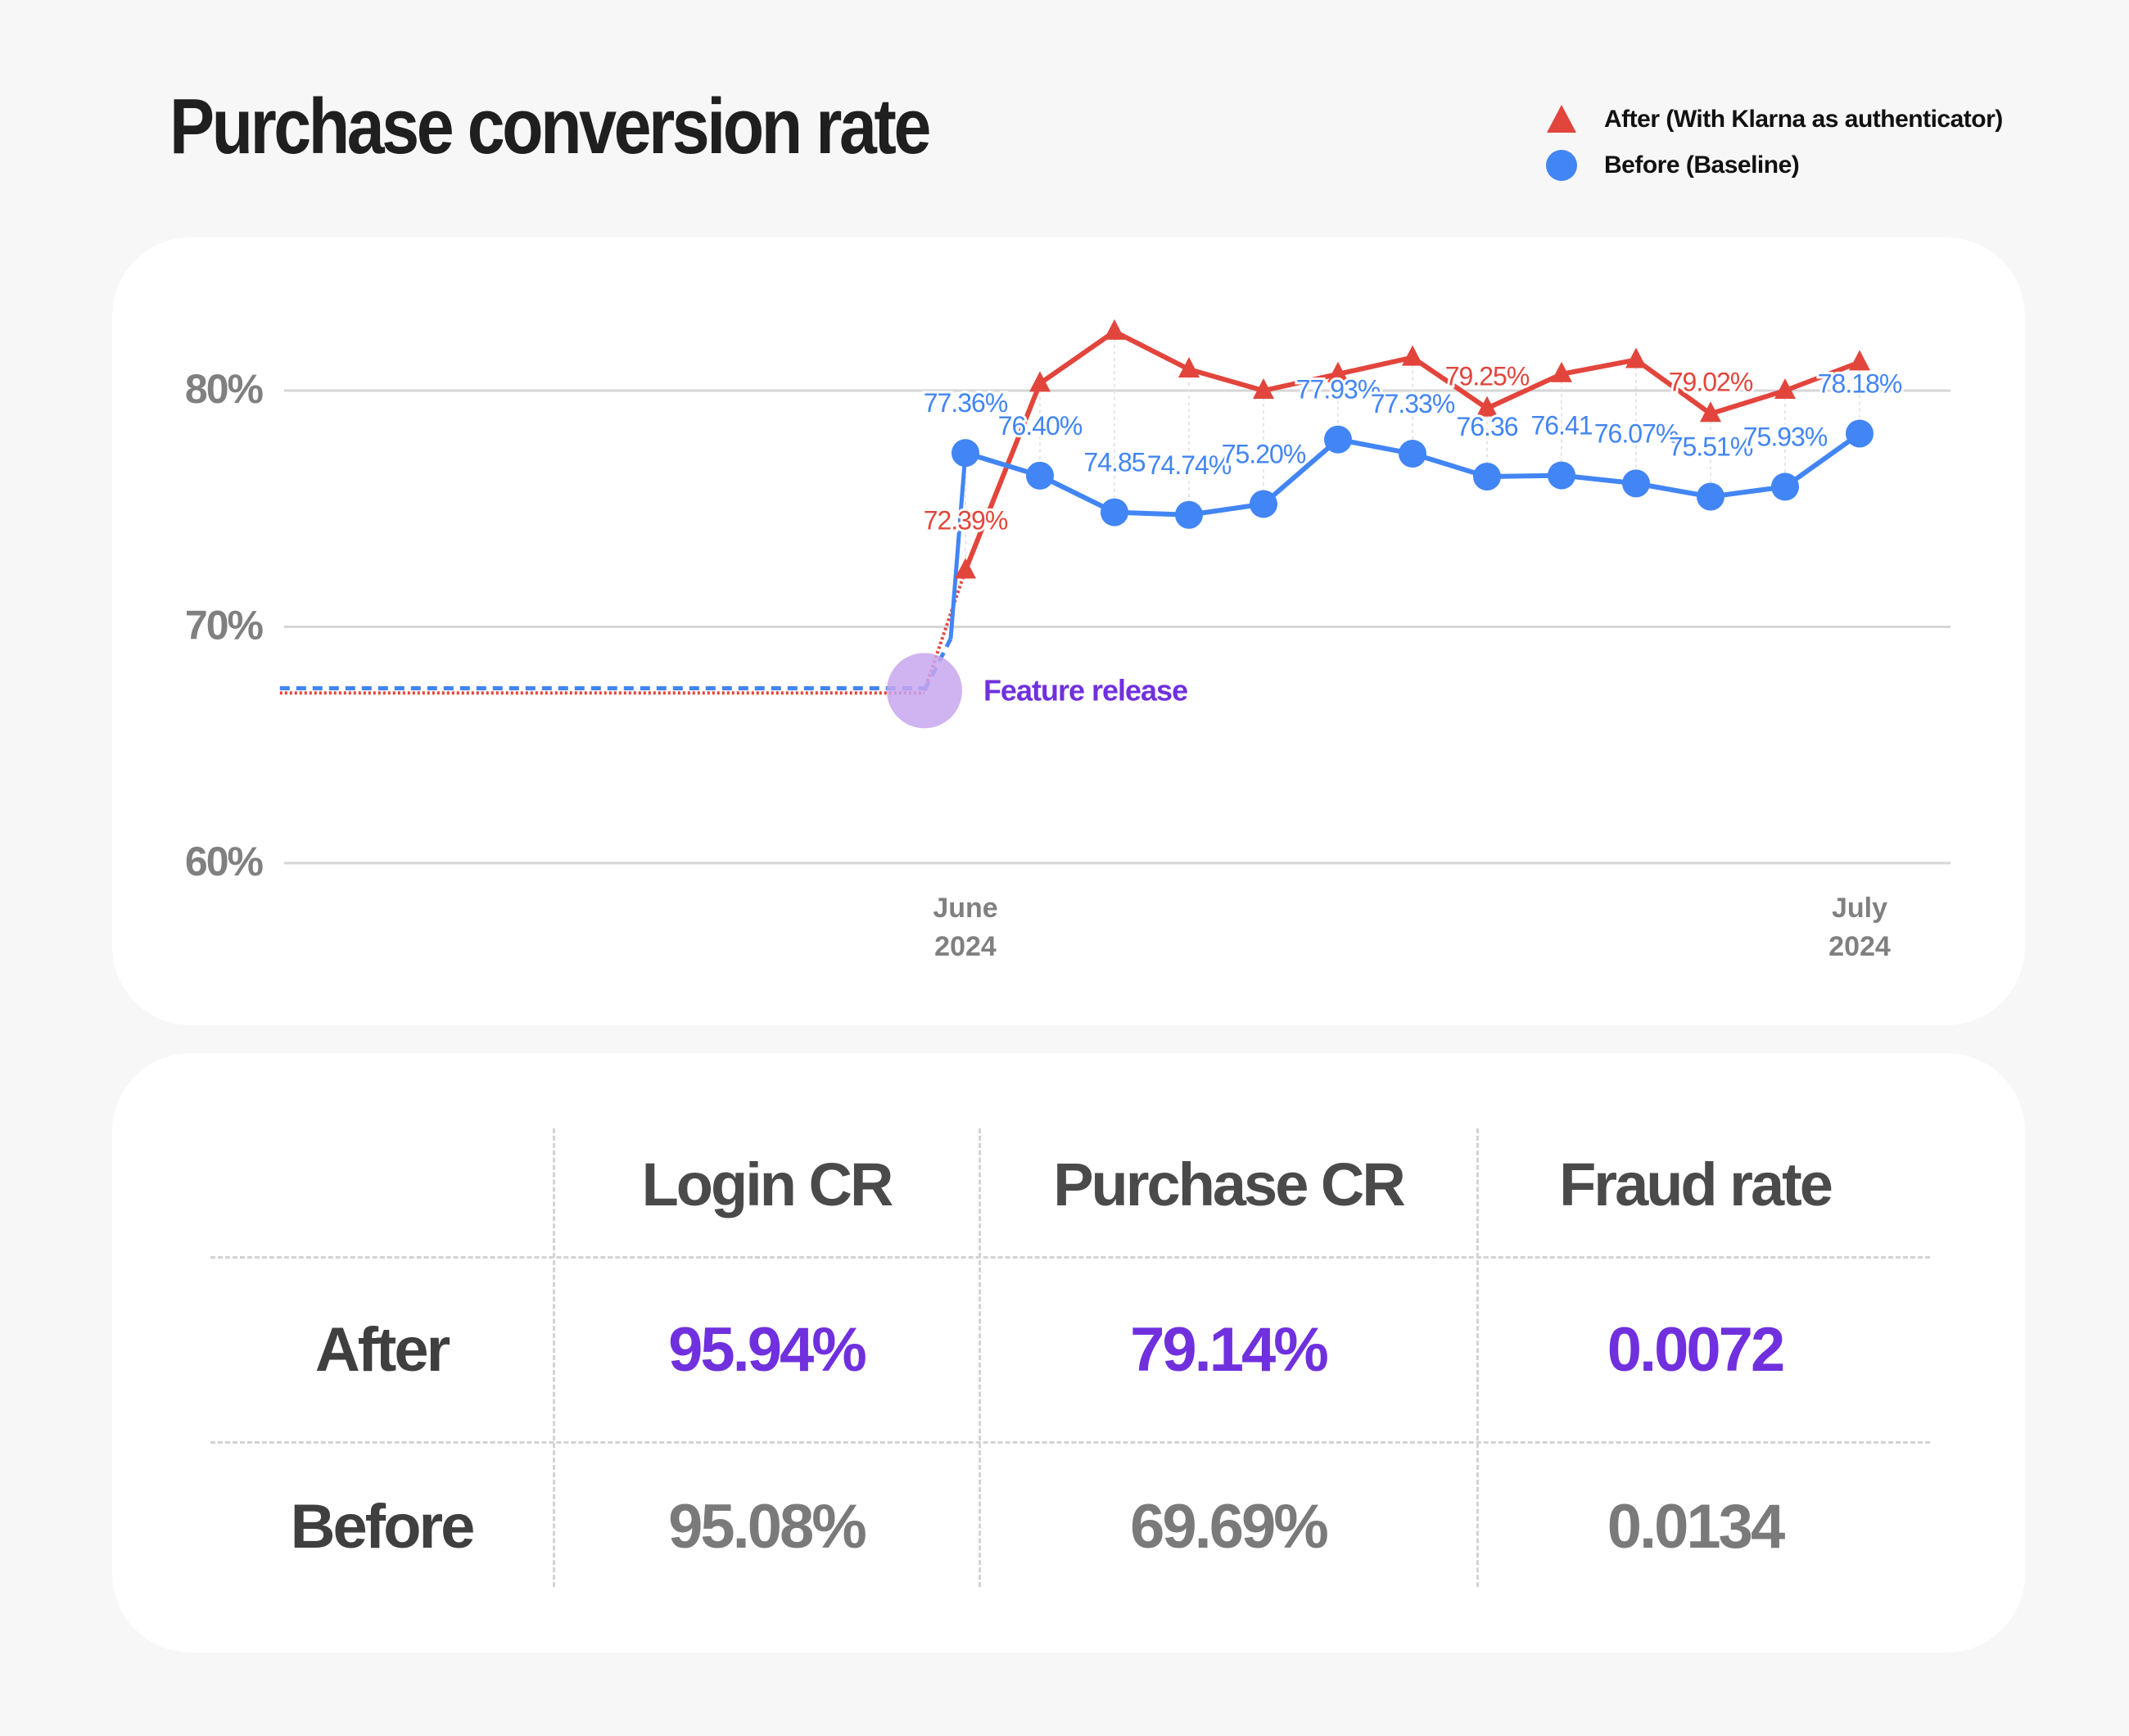  Describe the element at coordinates (383, 1526) in the screenshot. I see `table-row-label-before: Before` at that location.